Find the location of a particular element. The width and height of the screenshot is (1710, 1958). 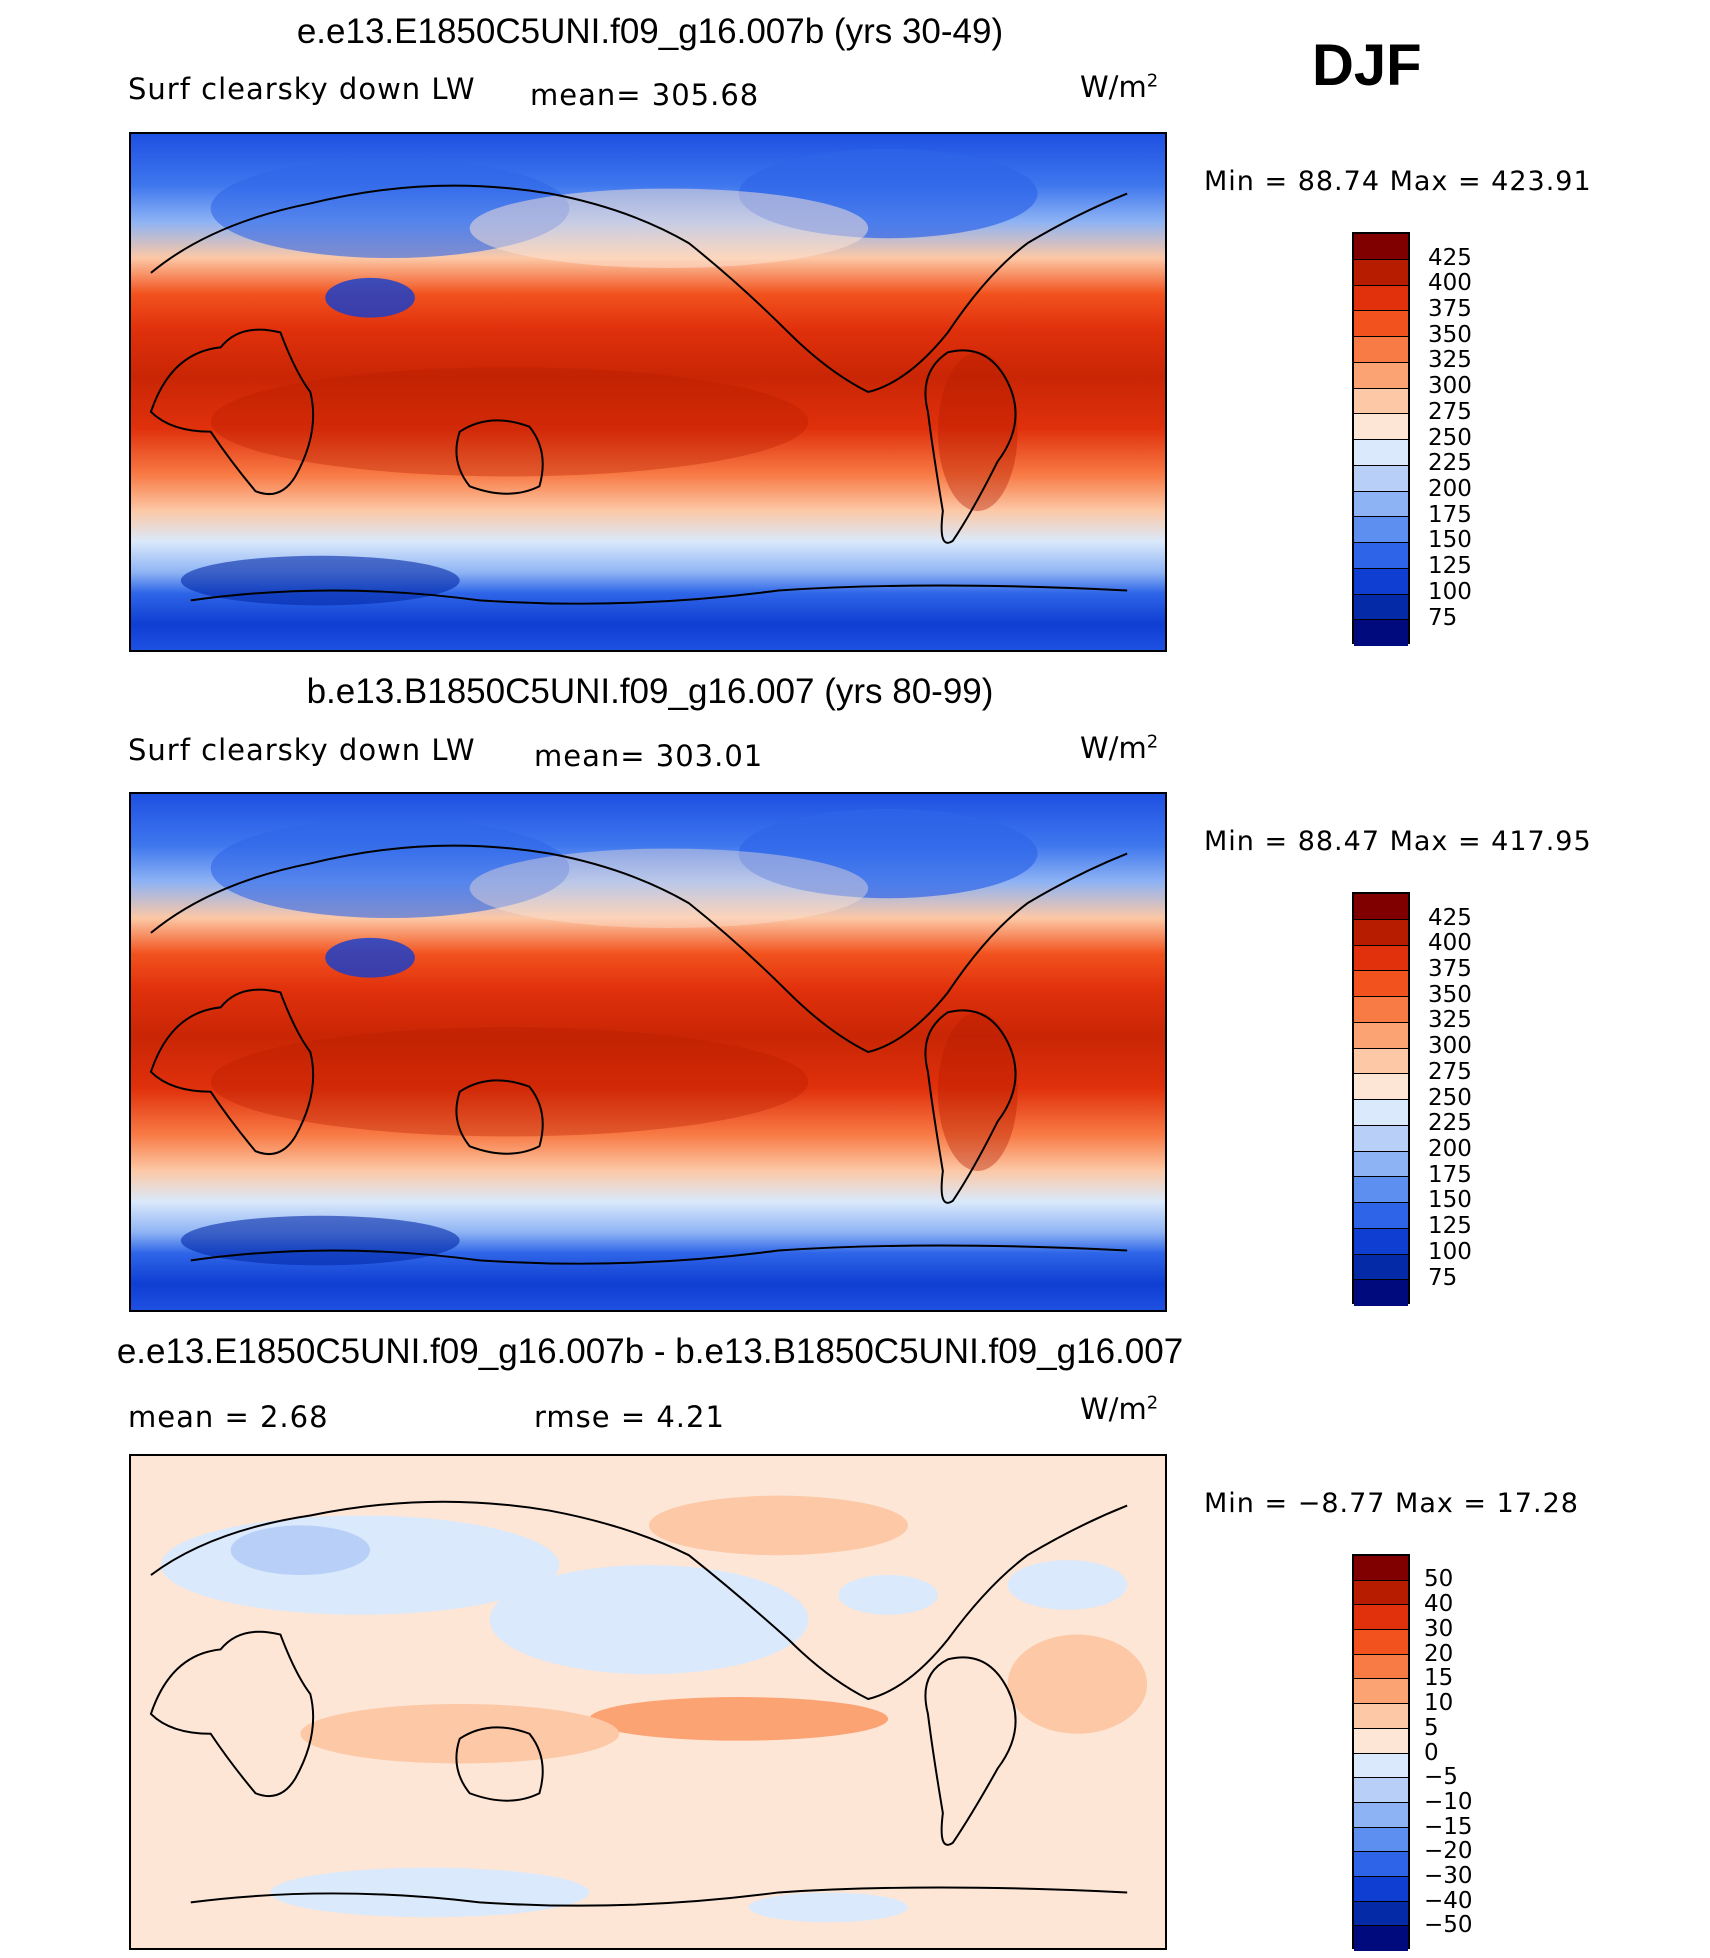

panel1-colorbar is located at coordinates (1381, 439).